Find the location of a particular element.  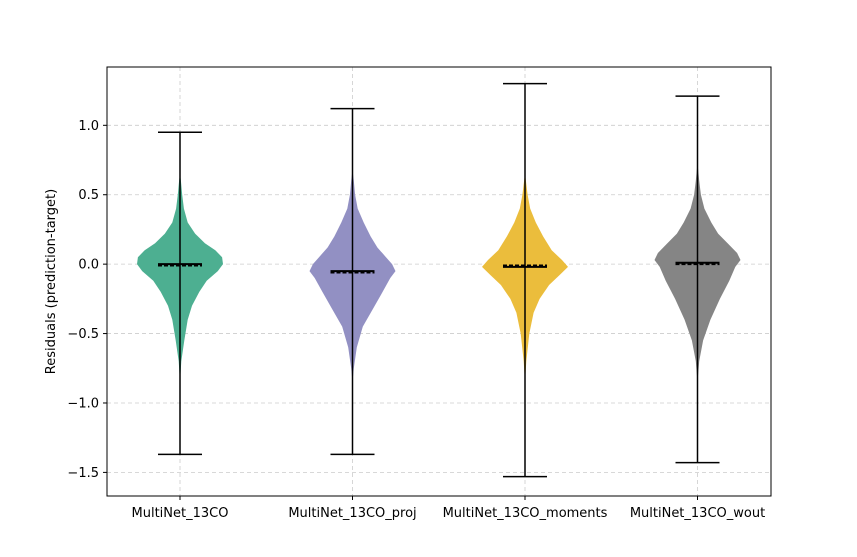

y-axis-ticks: 1.0 0.5 0.0 −0.5 −1.0 −1.5 is located at coordinates (87, 300).